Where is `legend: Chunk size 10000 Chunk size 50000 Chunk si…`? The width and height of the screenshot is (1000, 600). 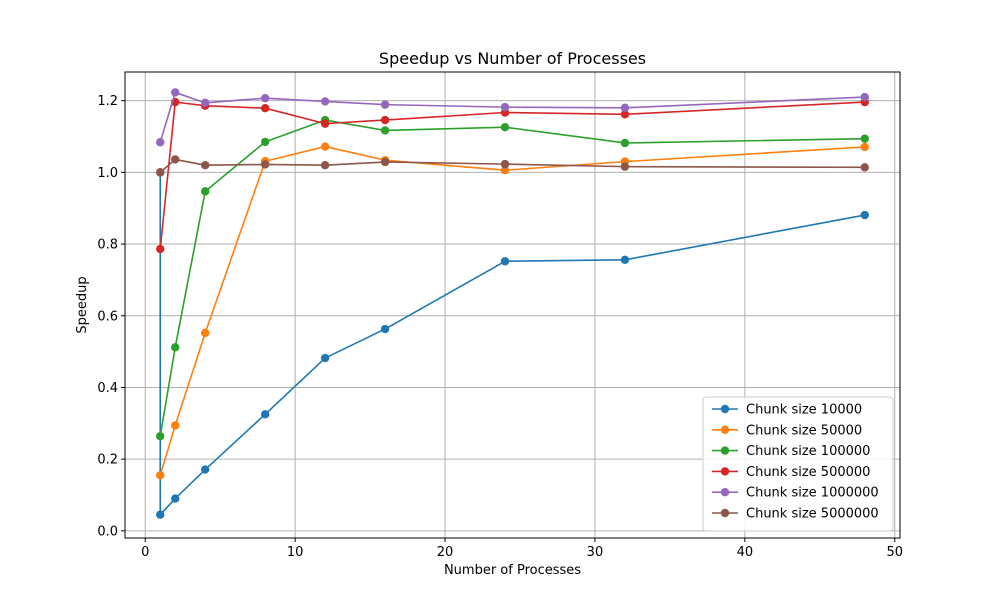
legend: Chunk size 10000 Chunk size 50000 Chunk si… is located at coordinates (798, 464).